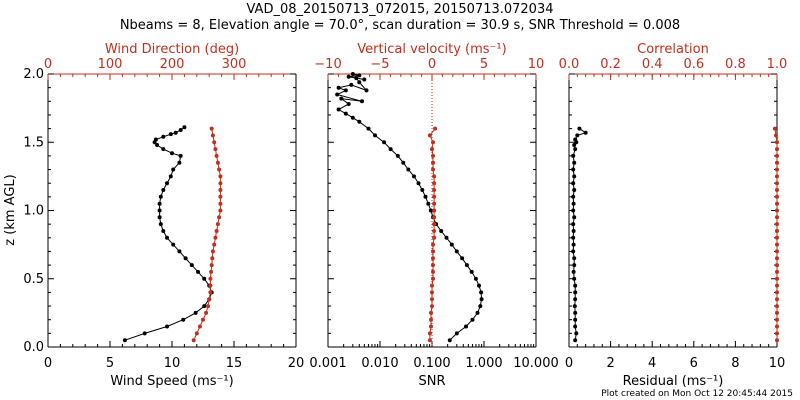  What do you see at coordinates (777, 363) in the screenshot?
I see `x-tick-label: 10` at bounding box center [777, 363].